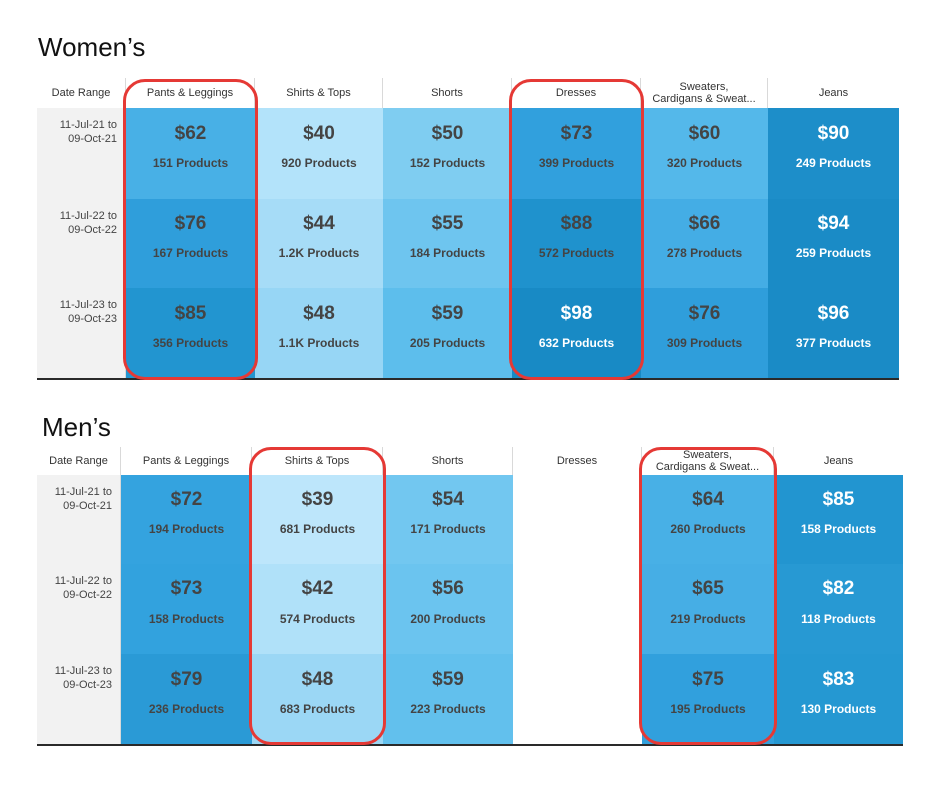 The width and height of the screenshot is (940, 788). Describe the element at coordinates (447, 153) in the screenshot. I see `women-heatmap-cell-shorts: $50 152 Products` at that location.